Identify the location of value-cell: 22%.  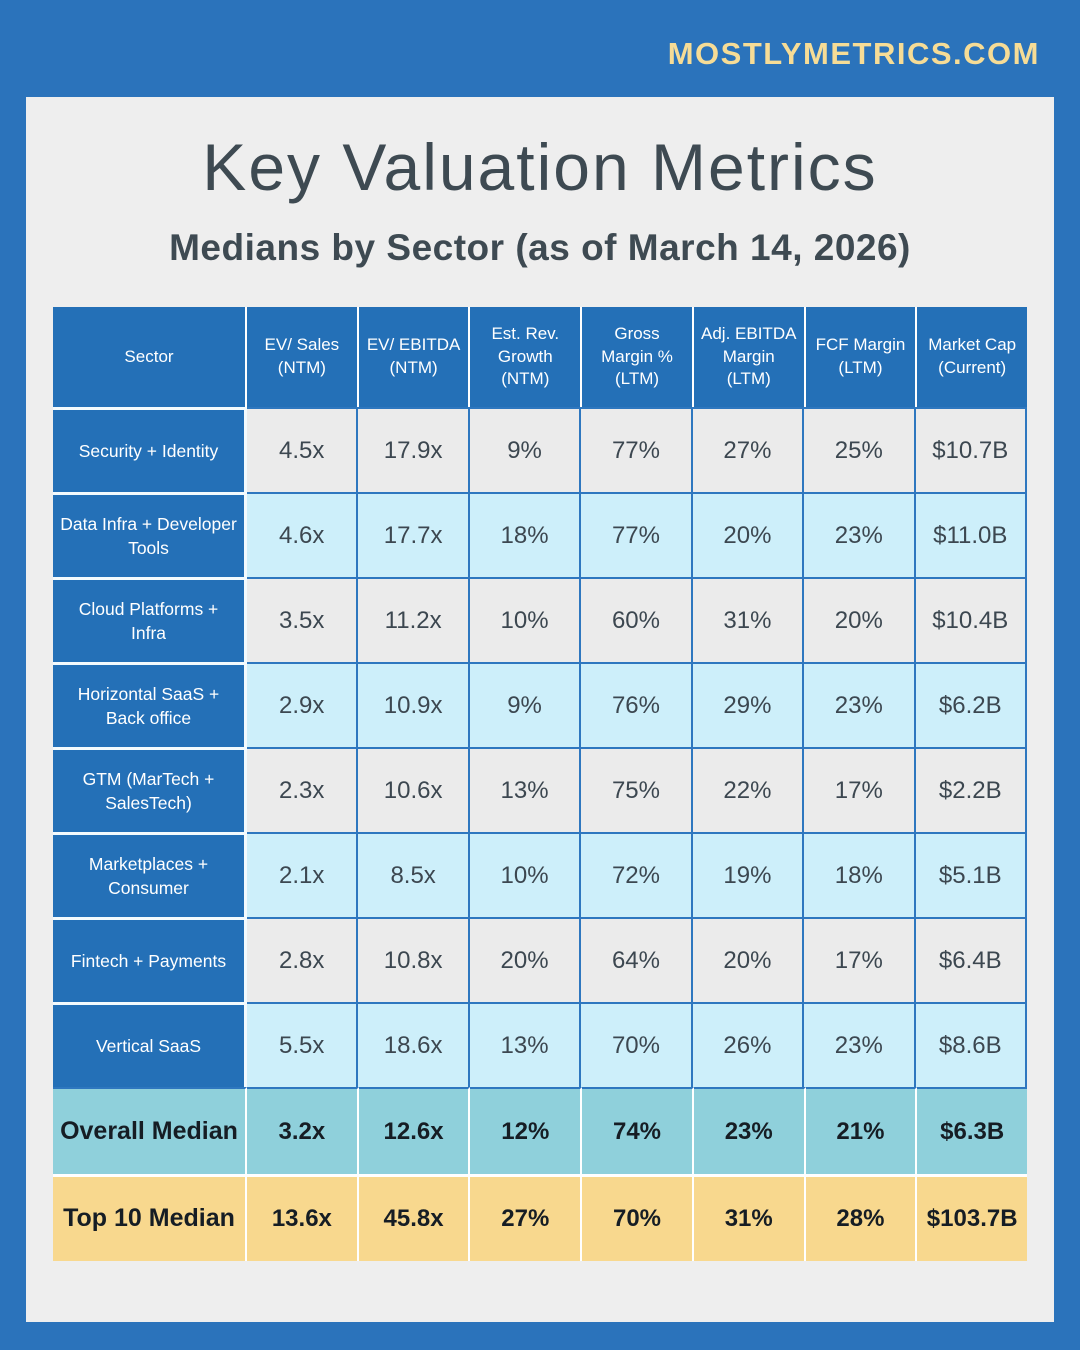
(748, 789).